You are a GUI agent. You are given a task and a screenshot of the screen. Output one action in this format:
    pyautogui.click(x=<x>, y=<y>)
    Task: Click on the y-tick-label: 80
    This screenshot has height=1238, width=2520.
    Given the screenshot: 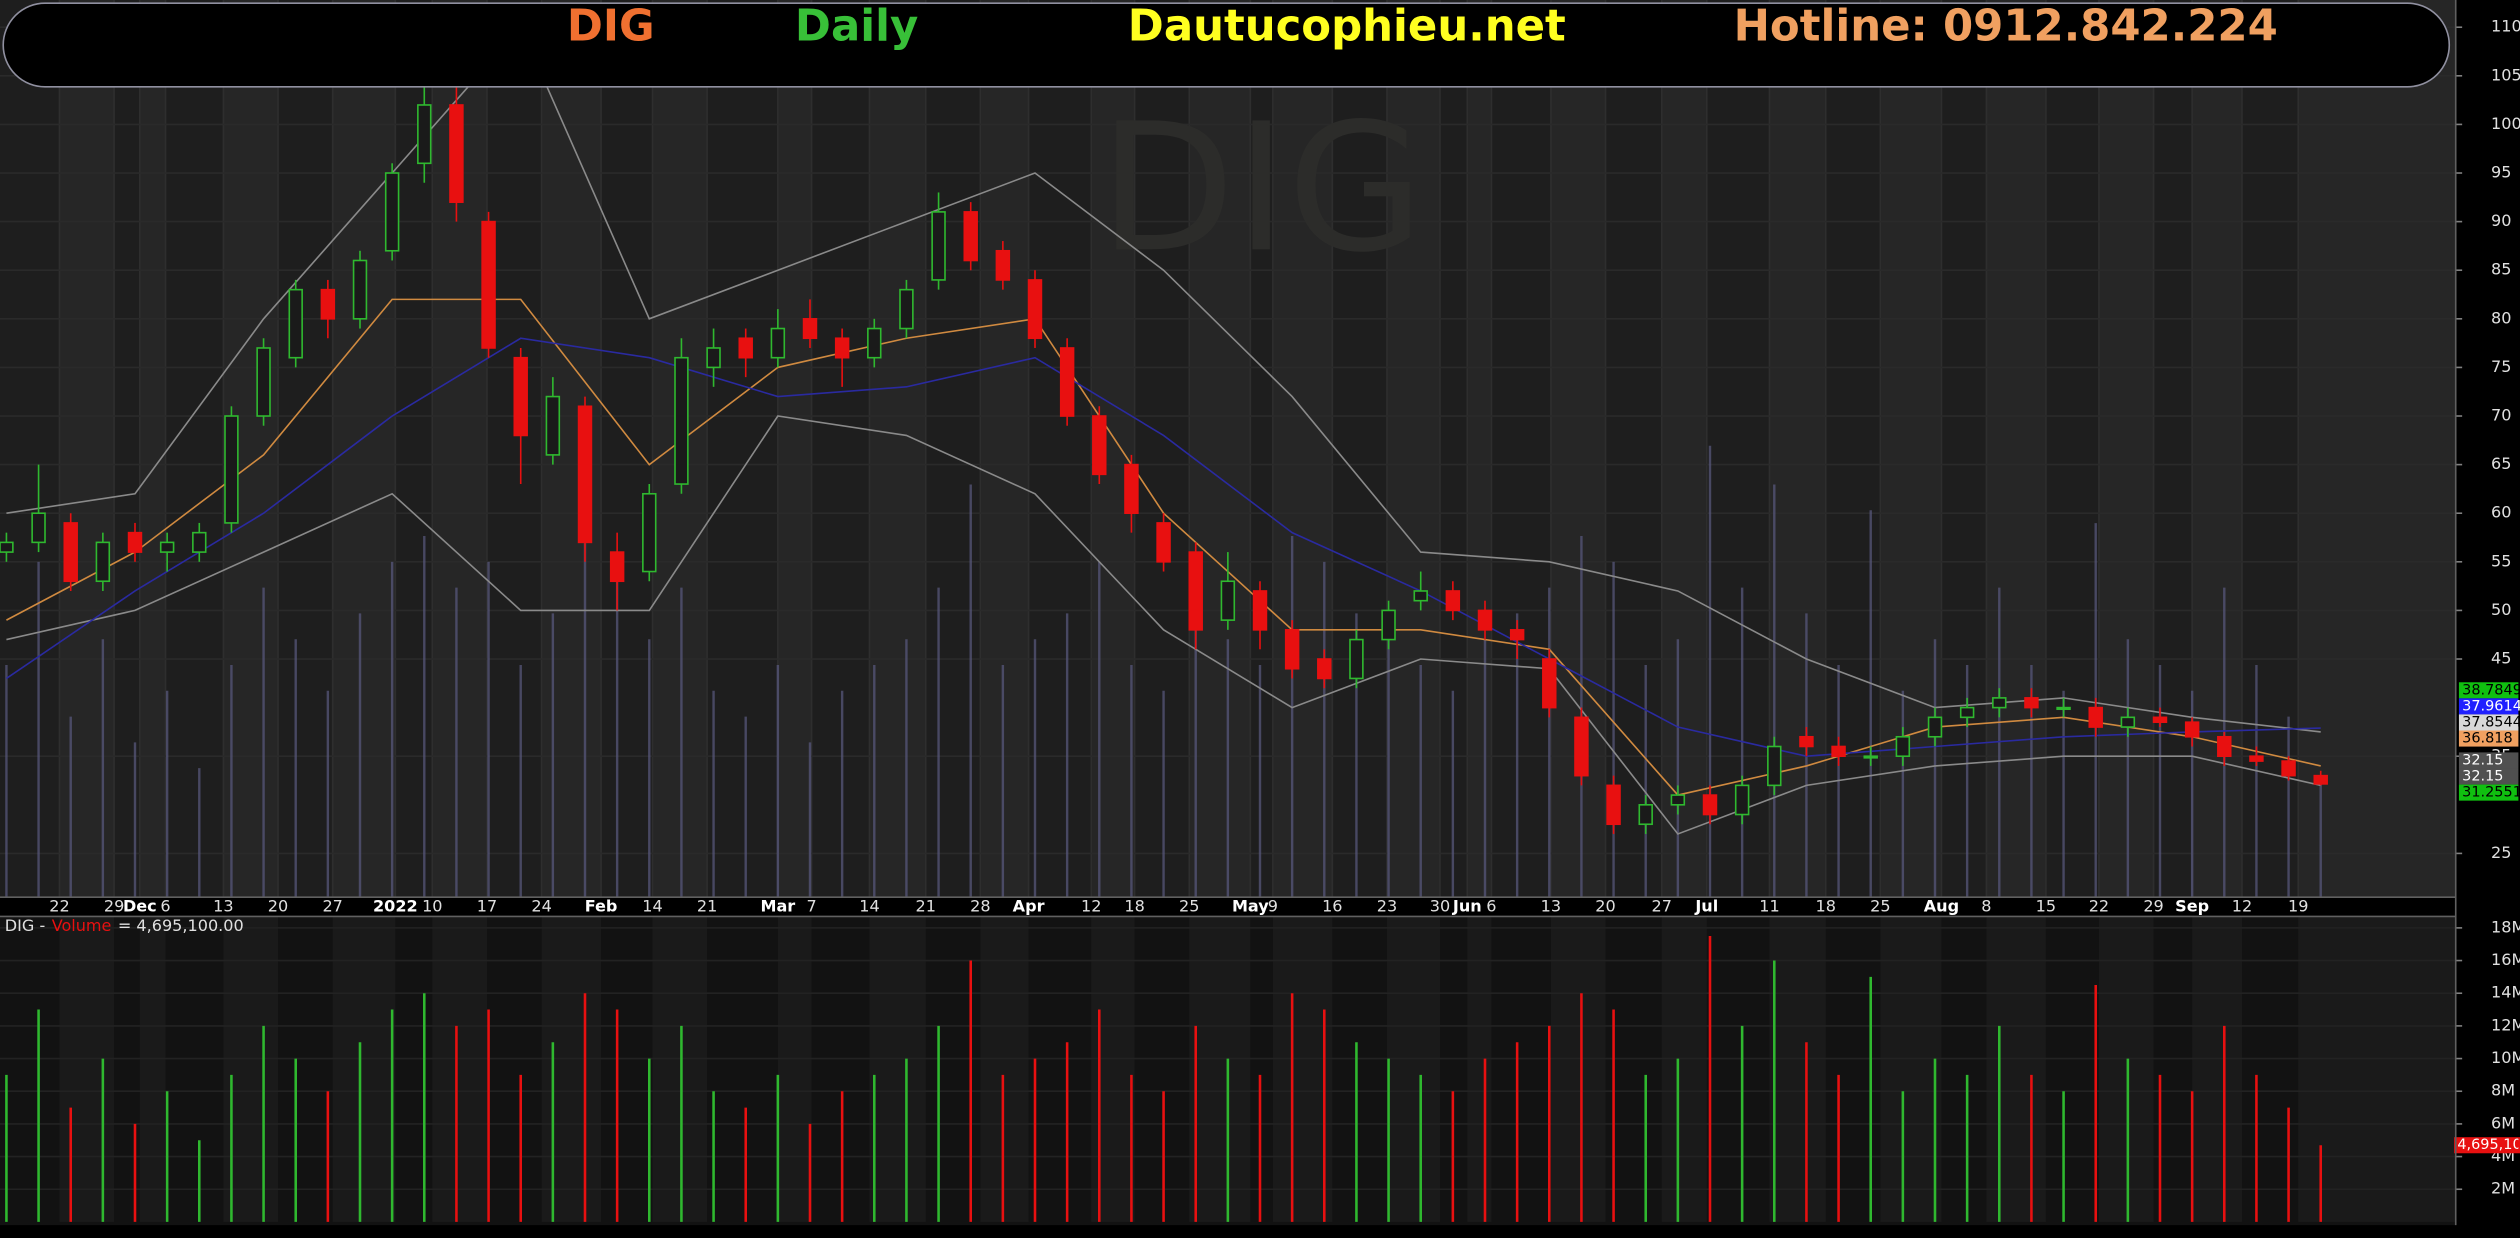 What is the action you would take?
    pyautogui.click(x=2501, y=317)
    